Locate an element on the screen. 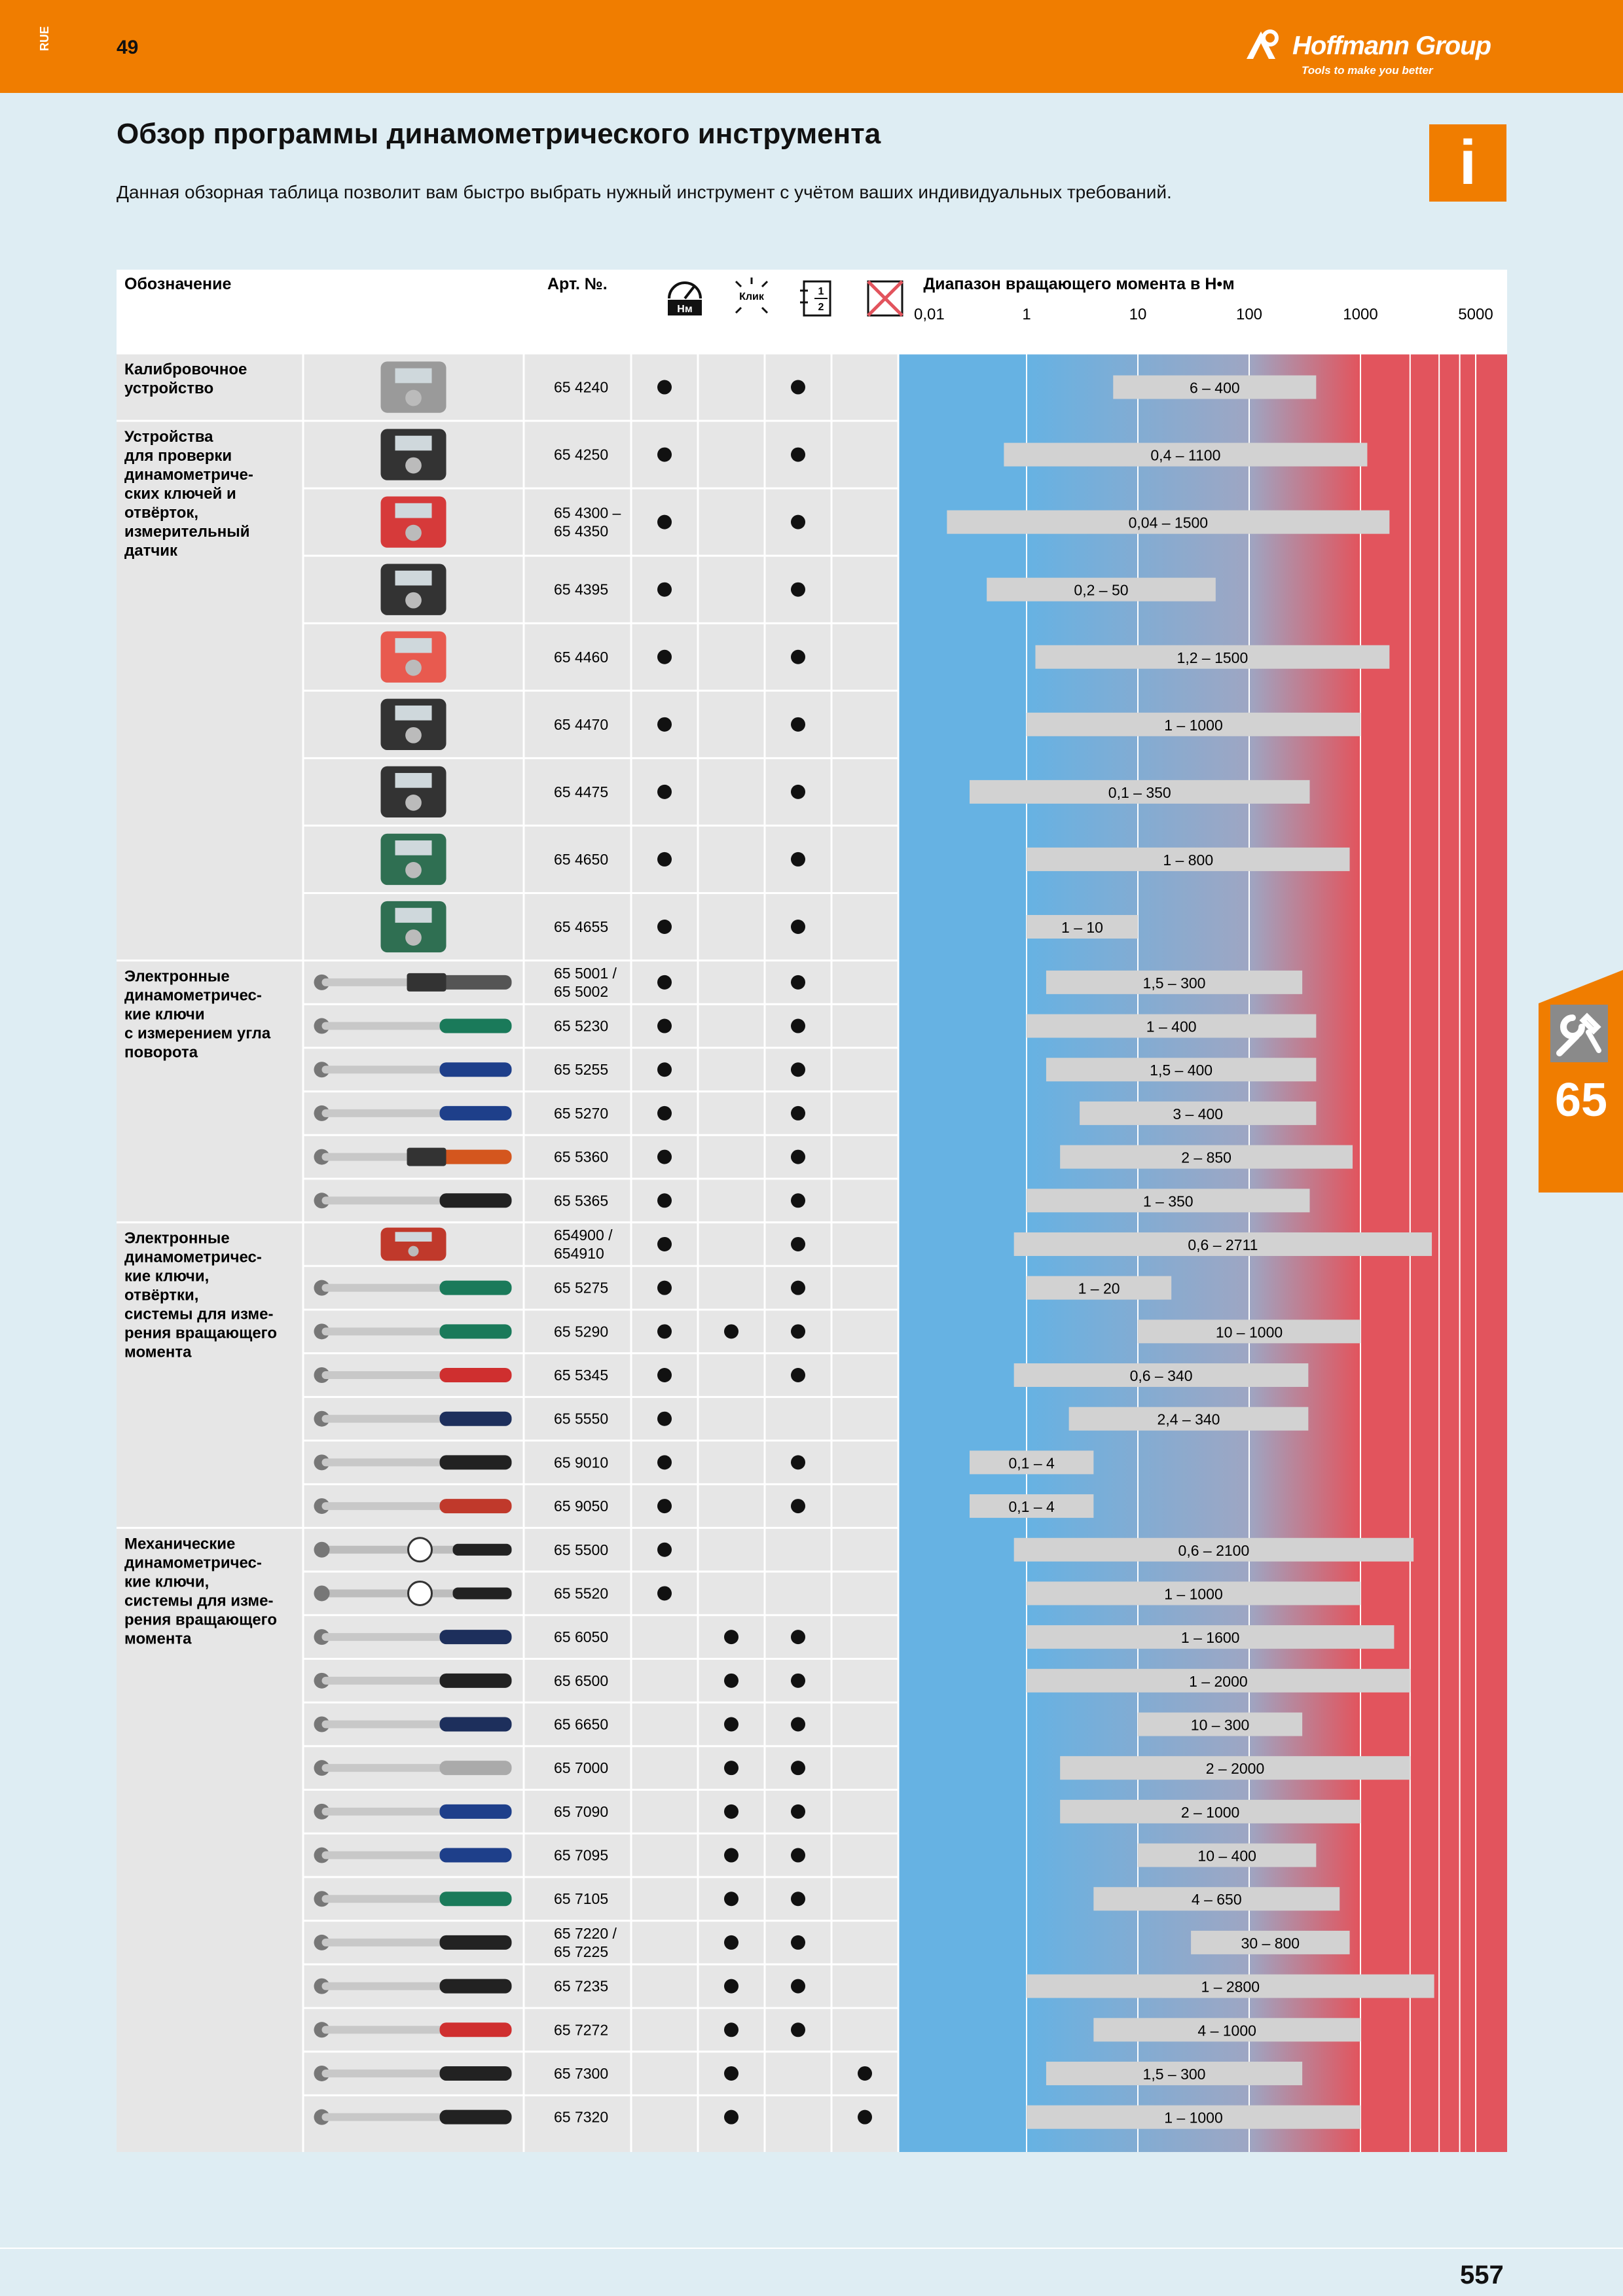 The height and width of the screenshot is (2296, 1623). article-number: 654910 is located at coordinates (579, 1253).